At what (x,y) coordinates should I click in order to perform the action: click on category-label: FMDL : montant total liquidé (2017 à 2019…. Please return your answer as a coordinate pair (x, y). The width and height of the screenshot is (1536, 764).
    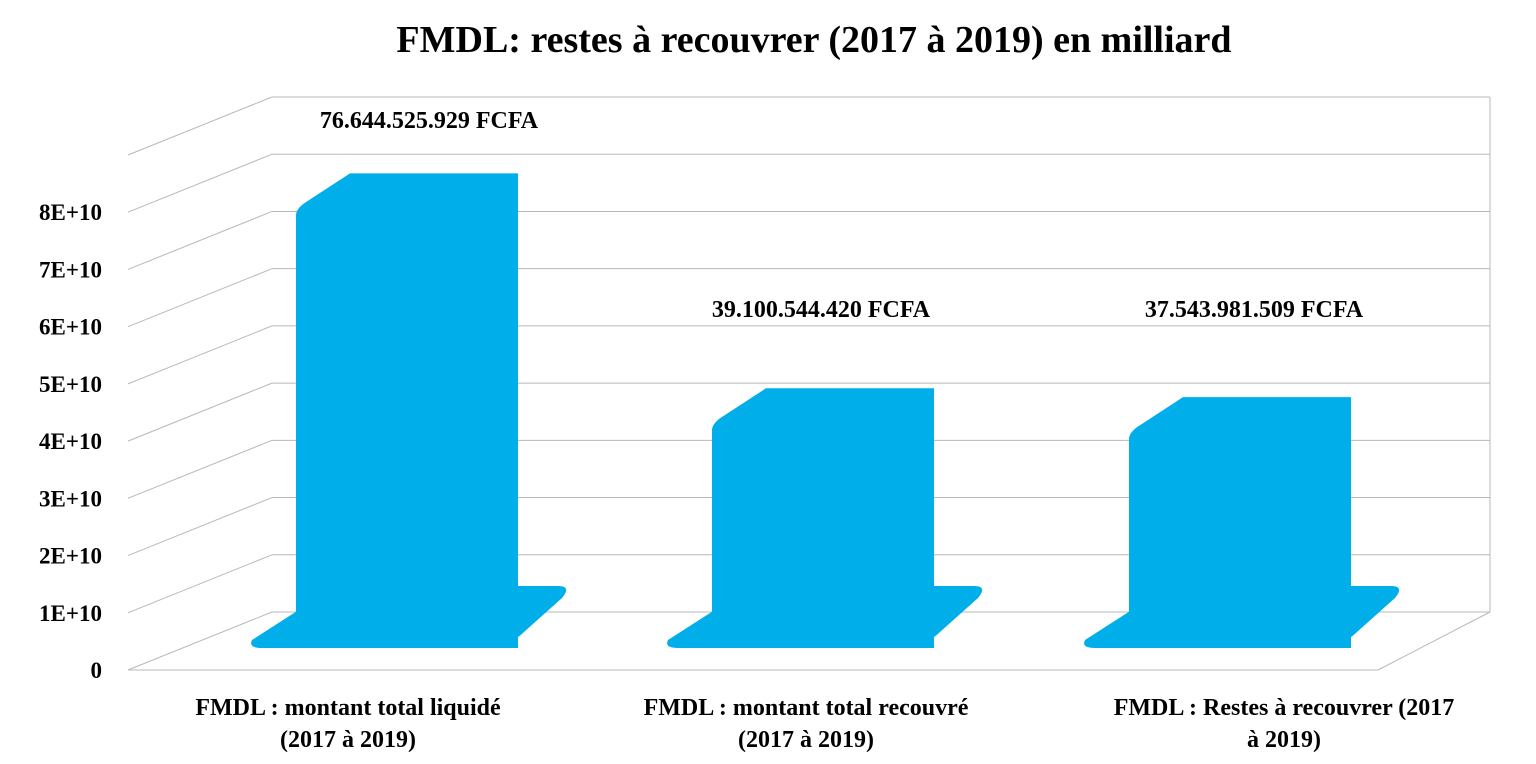
    Looking at the image, I should click on (348, 724).